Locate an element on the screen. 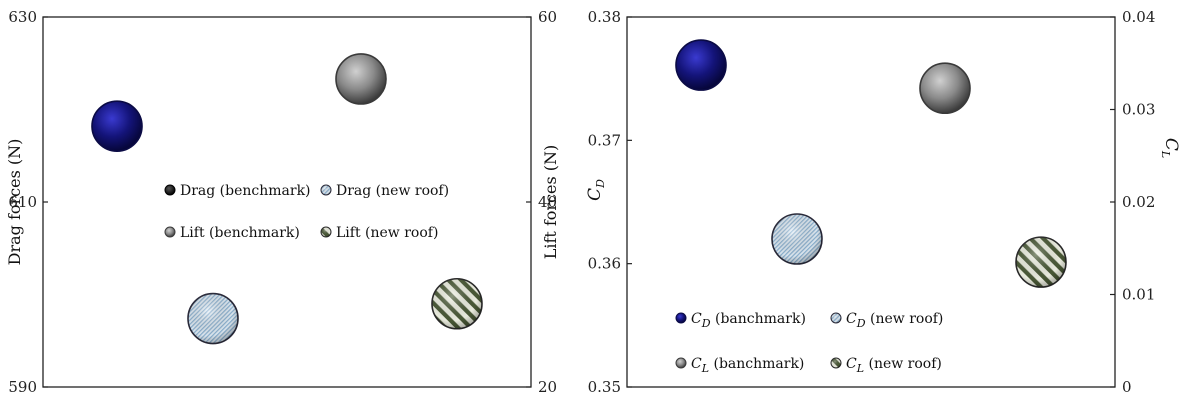 The image size is (1180, 401). cl-label-sub: L is located at coordinates (1165, 154).